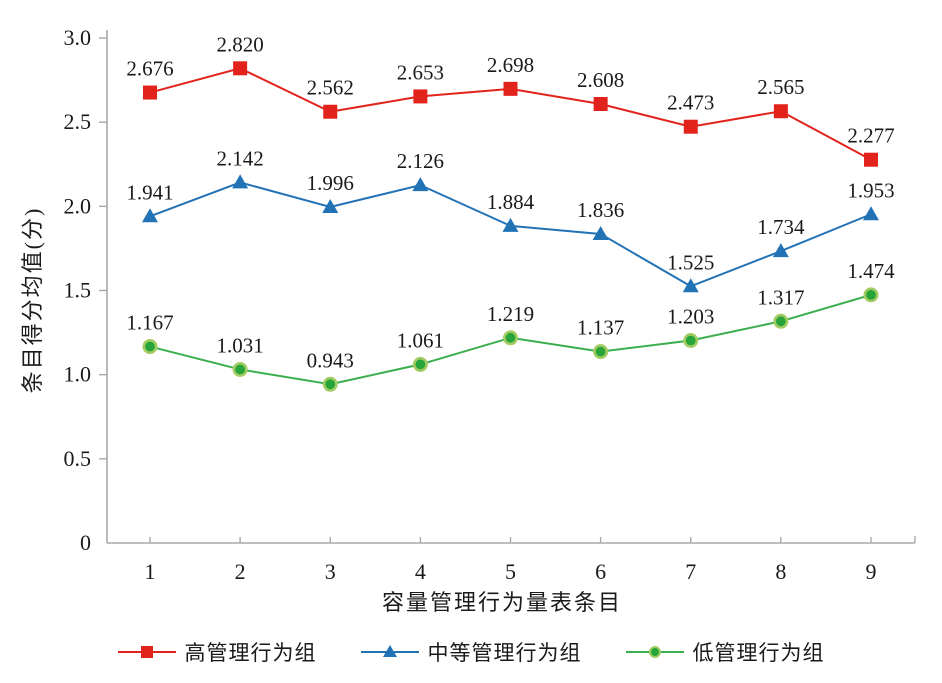 The width and height of the screenshot is (942, 683). I want to click on value-label: 1.137, so click(600, 328).